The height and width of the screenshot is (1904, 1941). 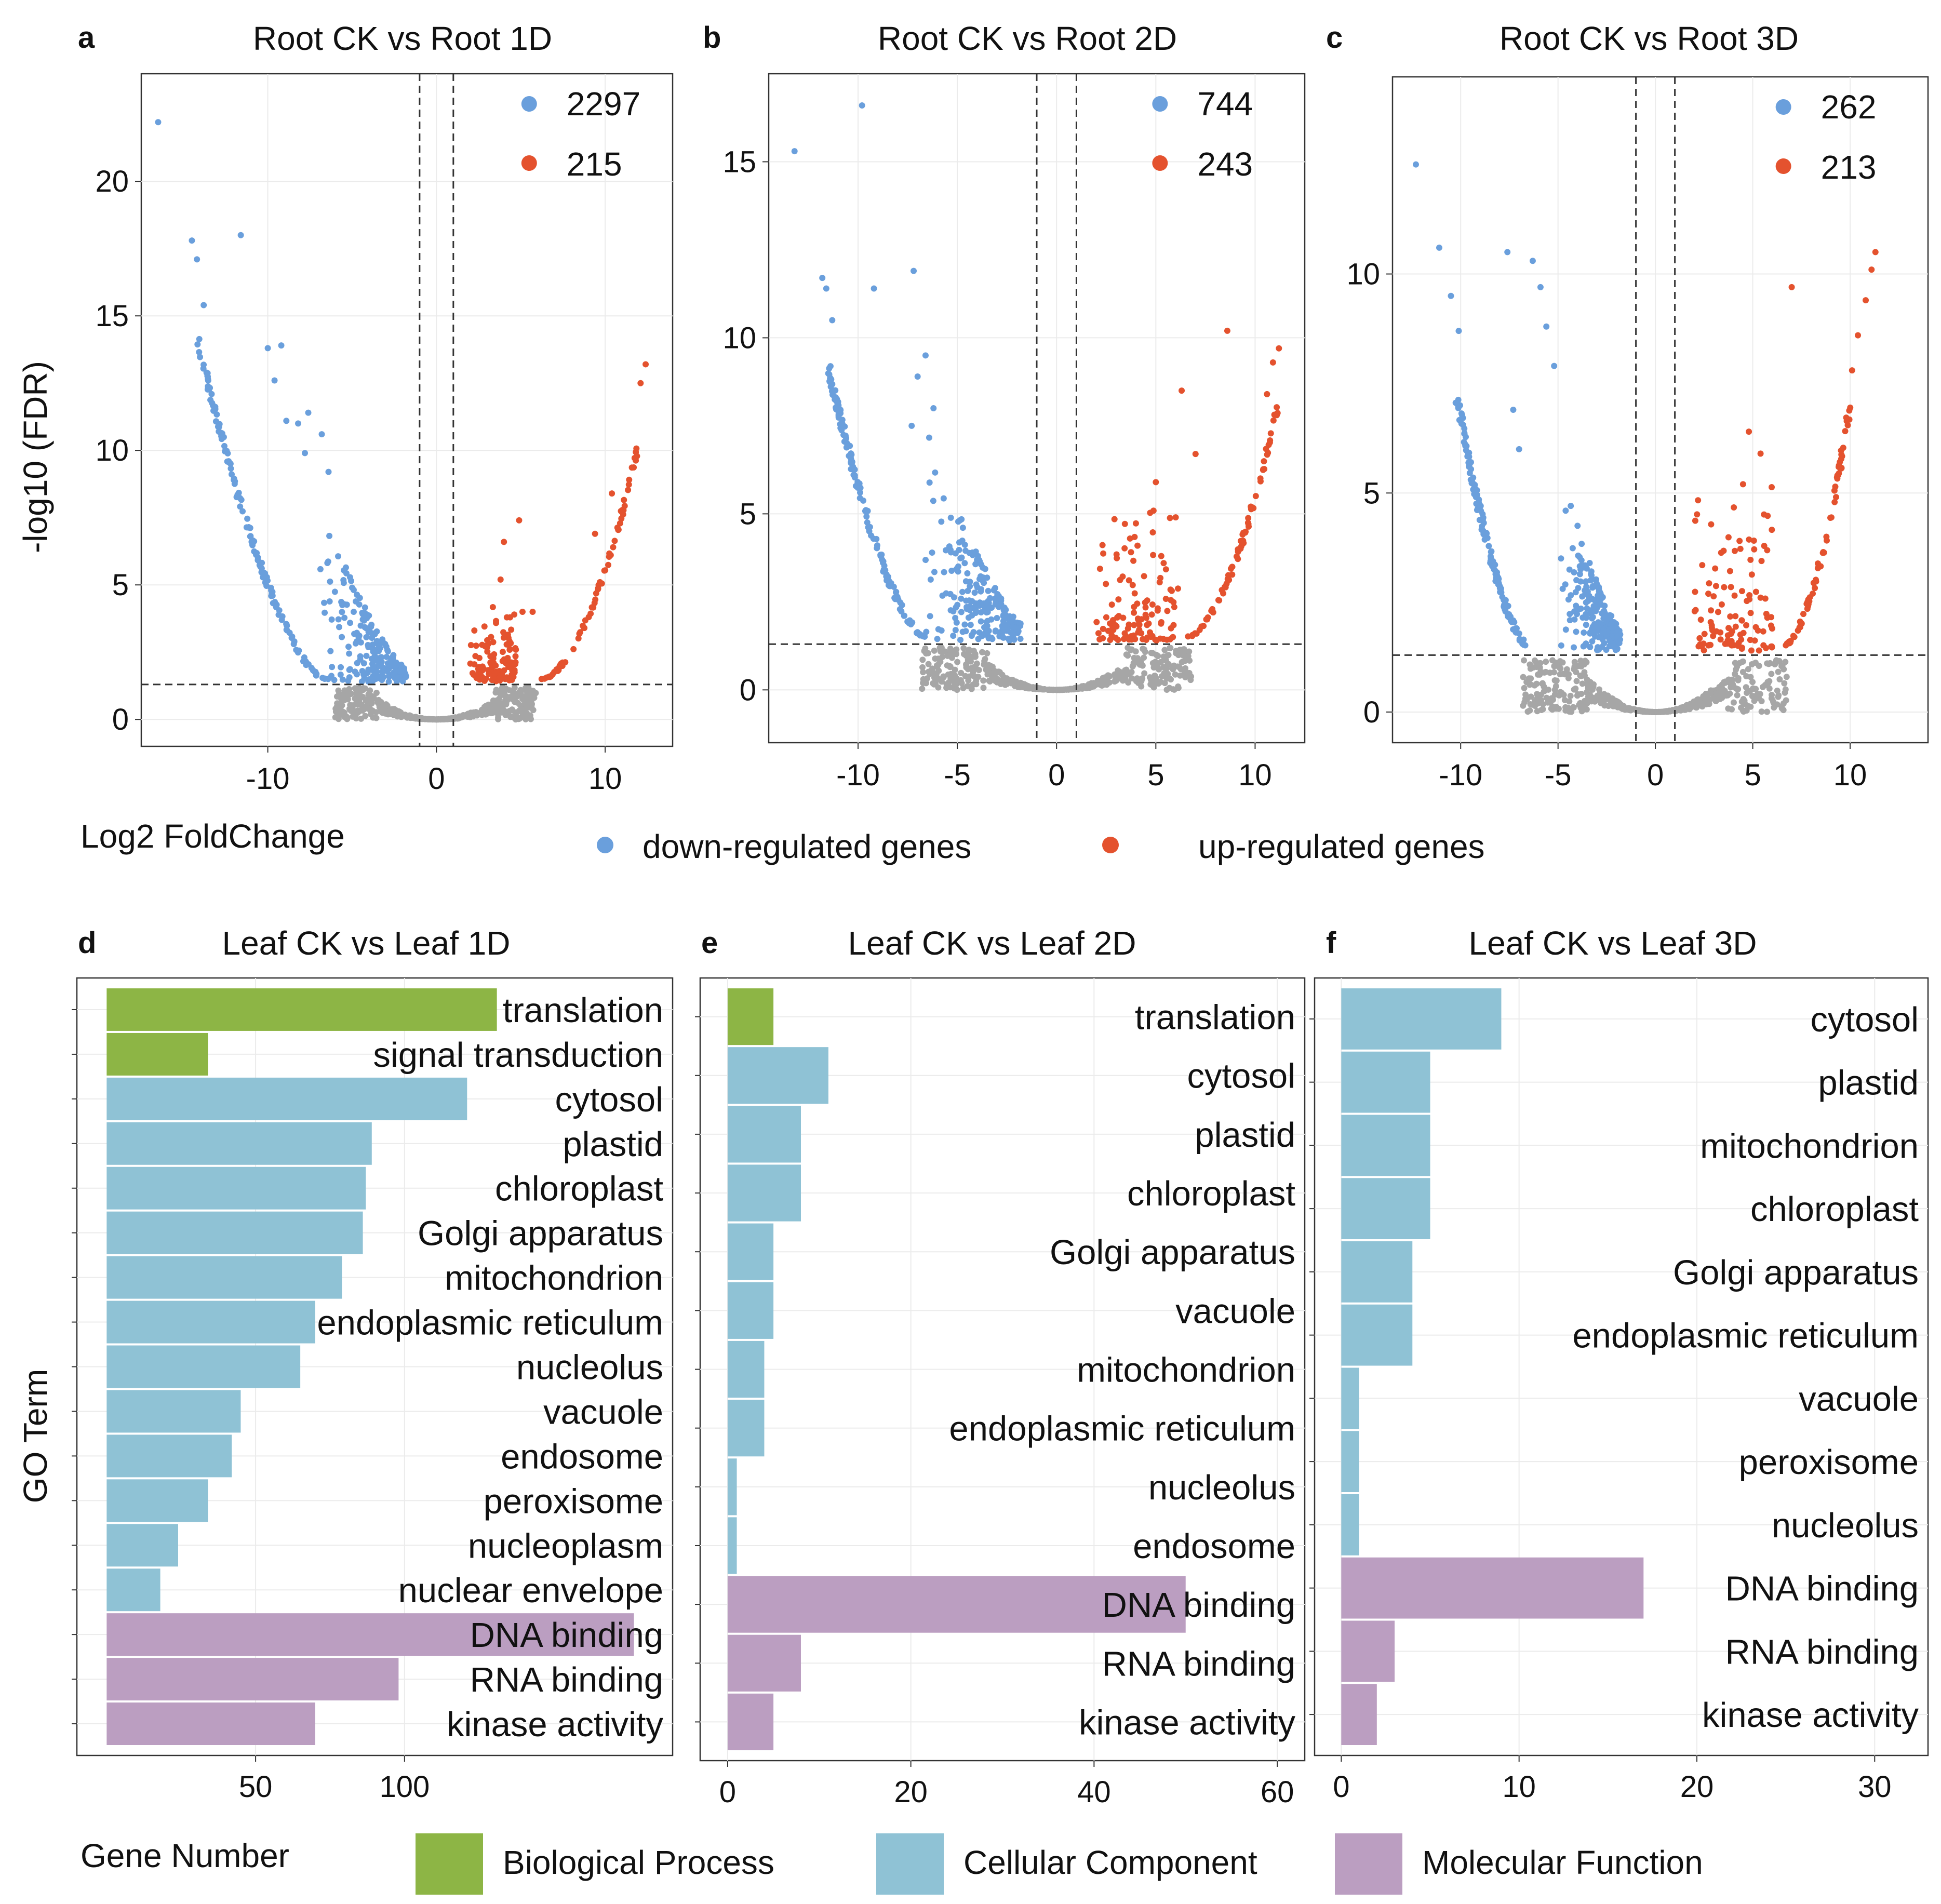 What do you see at coordinates (1845, 1526) in the screenshot?
I see `category-label: nucleolus` at bounding box center [1845, 1526].